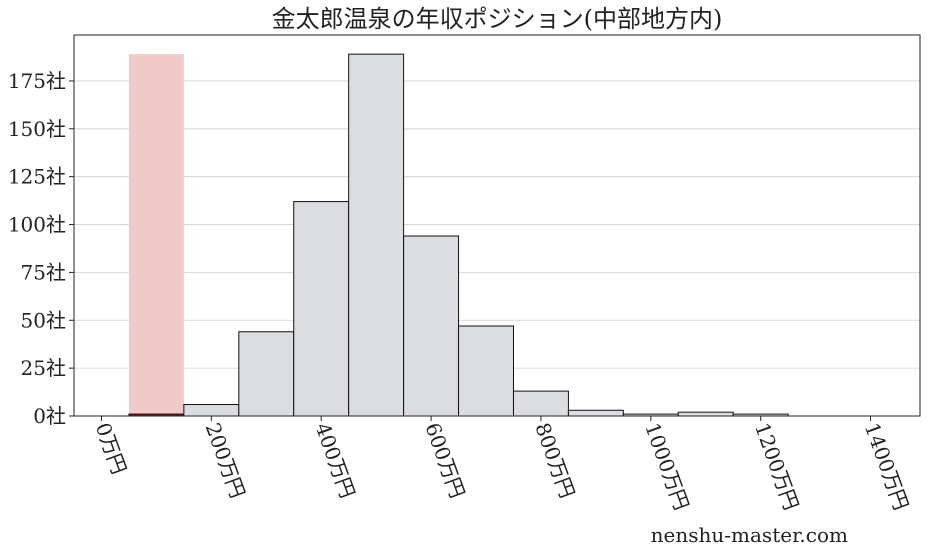 Image resolution: width=928 pixels, height=557 pixels. What do you see at coordinates (667, 467) in the screenshot?
I see `x-tick-label: 1000万円` at bounding box center [667, 467].